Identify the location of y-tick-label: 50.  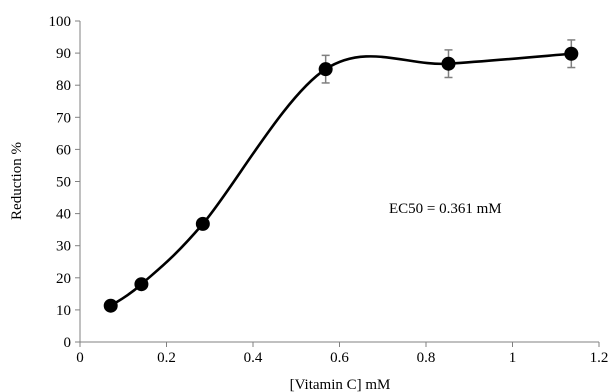
(63, 183).